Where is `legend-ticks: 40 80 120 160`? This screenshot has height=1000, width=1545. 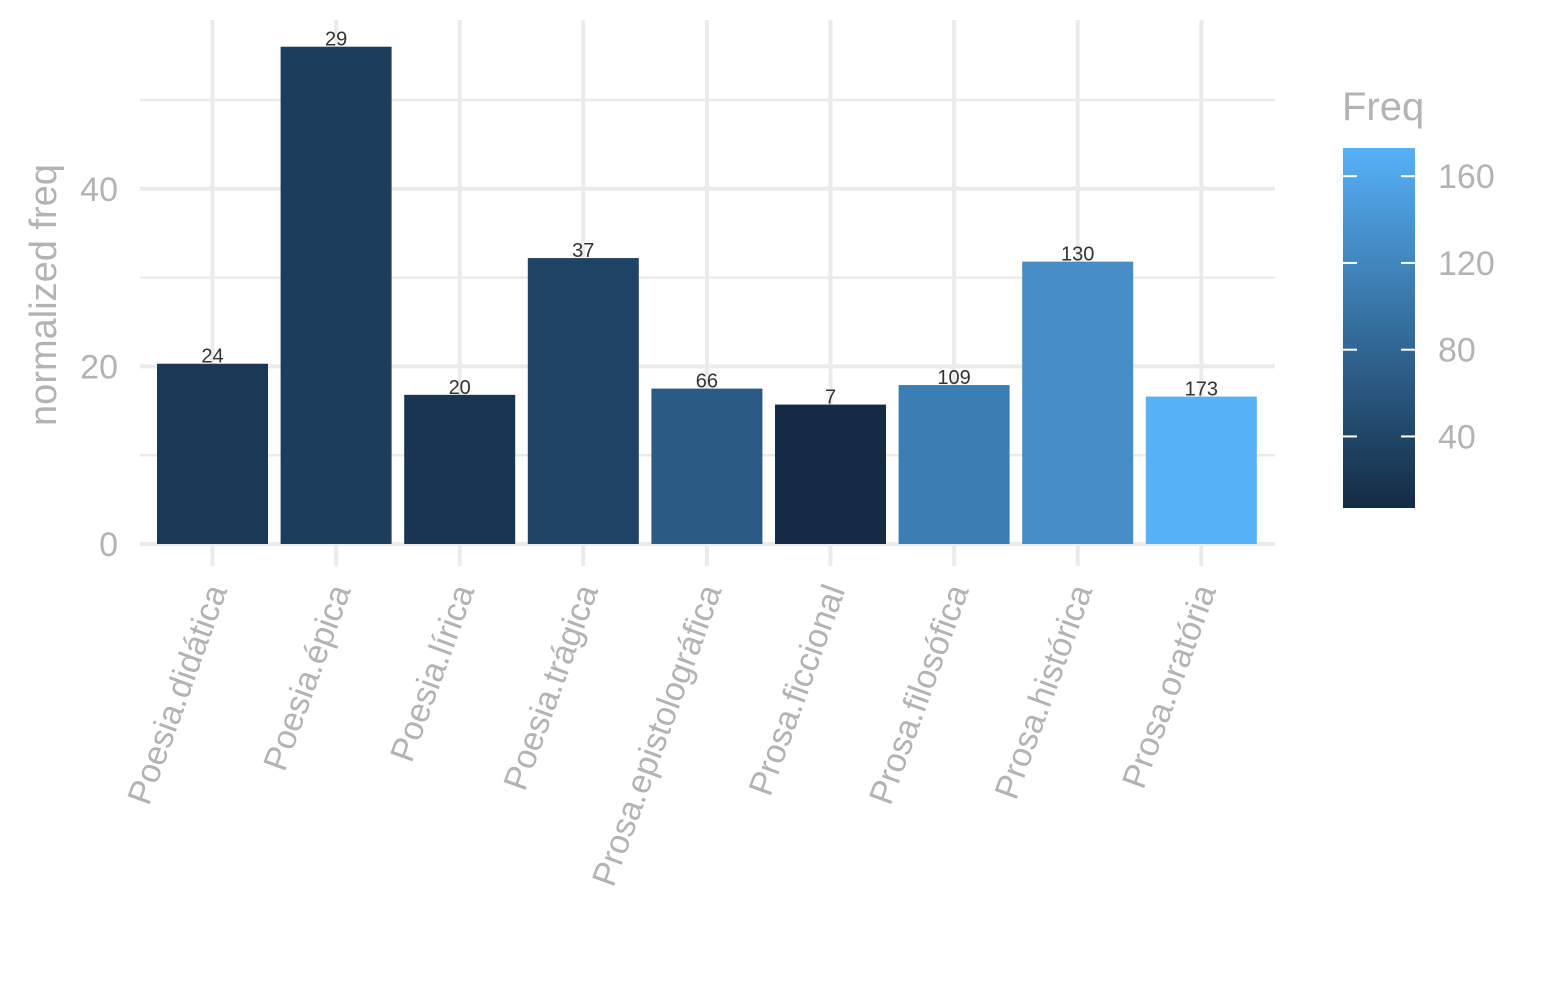 legend-ticks: 40 80 120 160 is located at coordinates (1419, 307).